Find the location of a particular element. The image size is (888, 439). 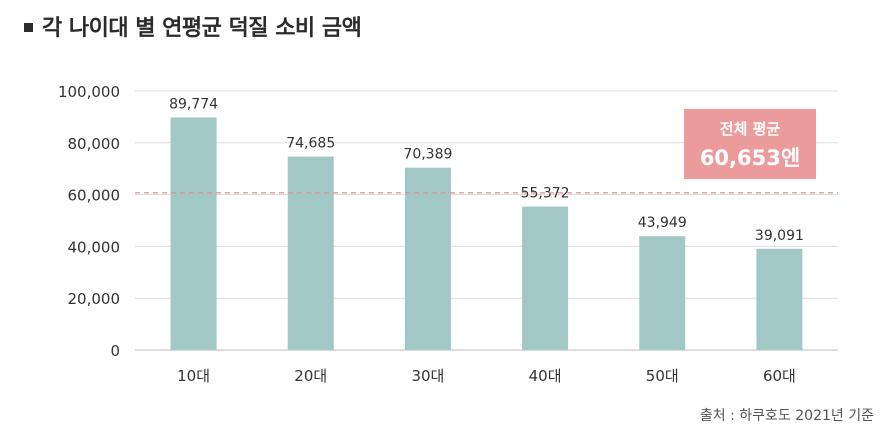

chart-title-wrap: 각 나이대 별 연평균 덕질 소비 금액 is located at coordinates (193, 26).